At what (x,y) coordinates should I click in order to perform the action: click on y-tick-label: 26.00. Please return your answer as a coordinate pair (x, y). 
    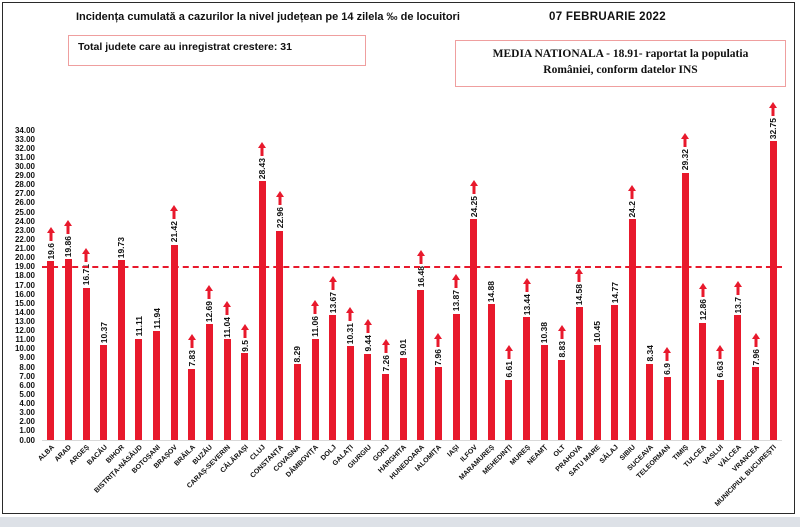
    Looking at the image, I should click on (24, 203).